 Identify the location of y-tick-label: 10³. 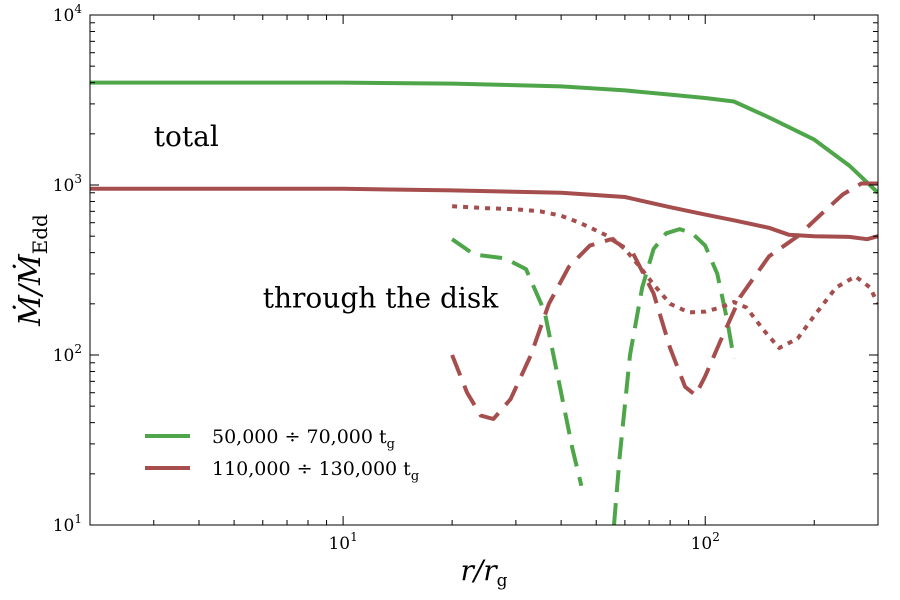
(67, 184).